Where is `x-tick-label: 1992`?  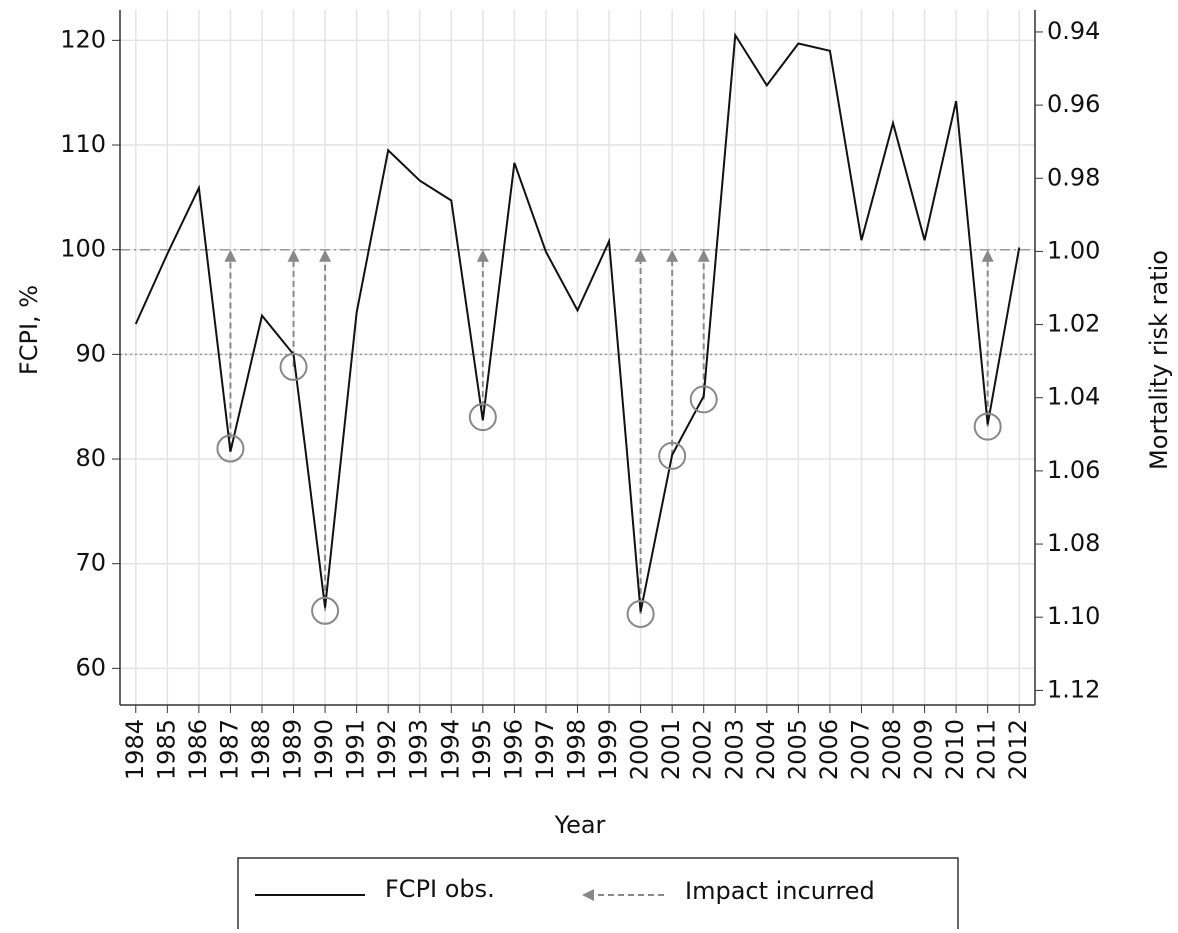 x-tick-label: 1992 is located at coordinates (387, 749).